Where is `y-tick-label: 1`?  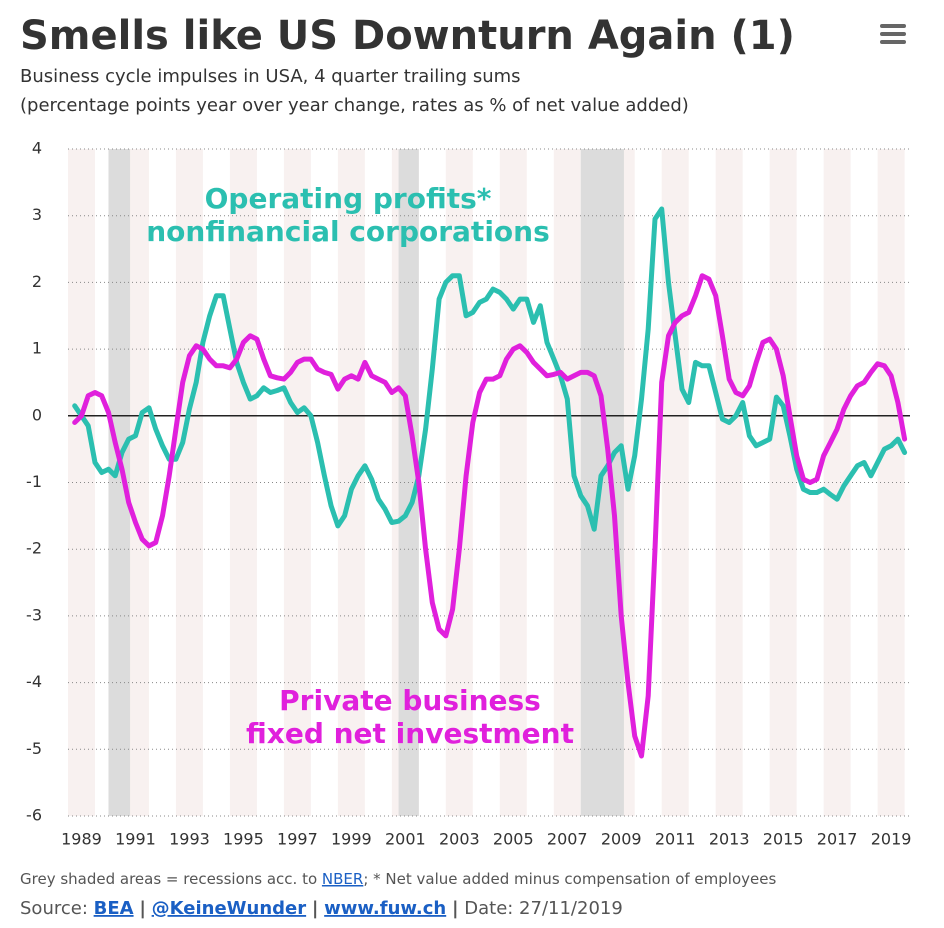 y-tick-label: 1 is located at coordinates (37, 348).